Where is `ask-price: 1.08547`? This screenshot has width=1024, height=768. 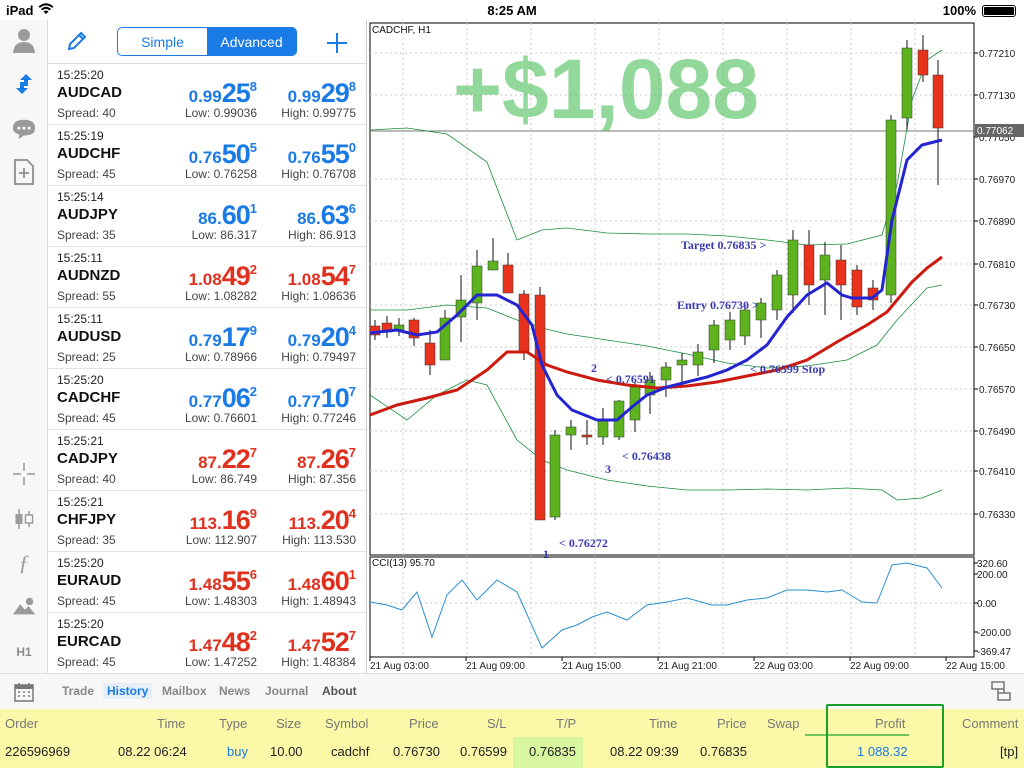
ask-price: 1.08547 is located at coordinates (321, 276).